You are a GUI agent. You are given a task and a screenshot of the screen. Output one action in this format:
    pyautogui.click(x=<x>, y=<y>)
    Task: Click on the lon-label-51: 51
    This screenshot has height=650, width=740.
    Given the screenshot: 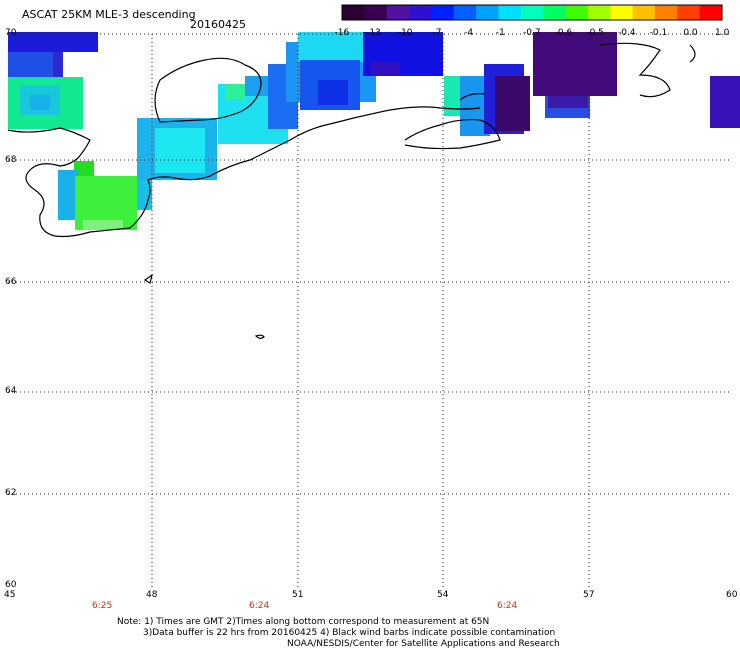 What is the action you would take?
    pyautogui.click(x=298, y=595)
    